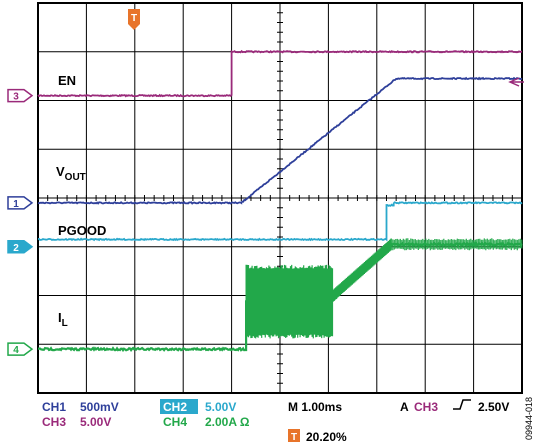  What do you see at coordinates (280, 221) in the screenshot?
I see `trace-pgood` at bounding box center [280, 221].